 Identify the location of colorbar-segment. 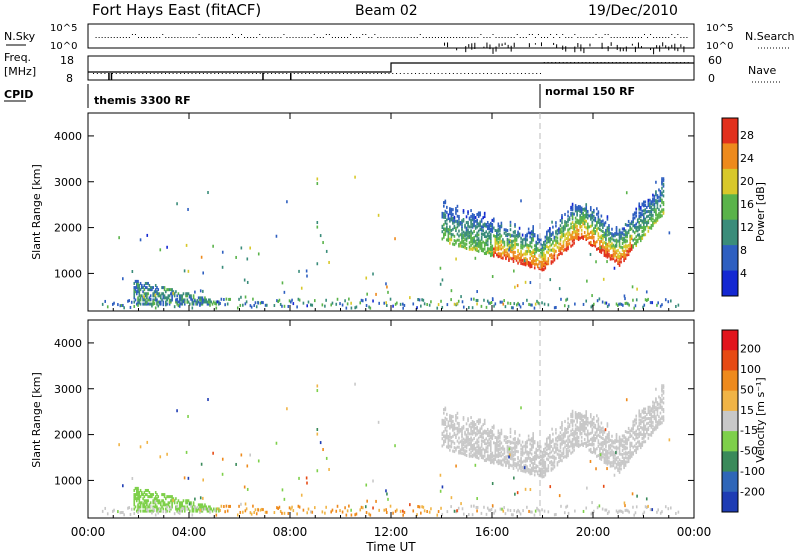
(730, 340).